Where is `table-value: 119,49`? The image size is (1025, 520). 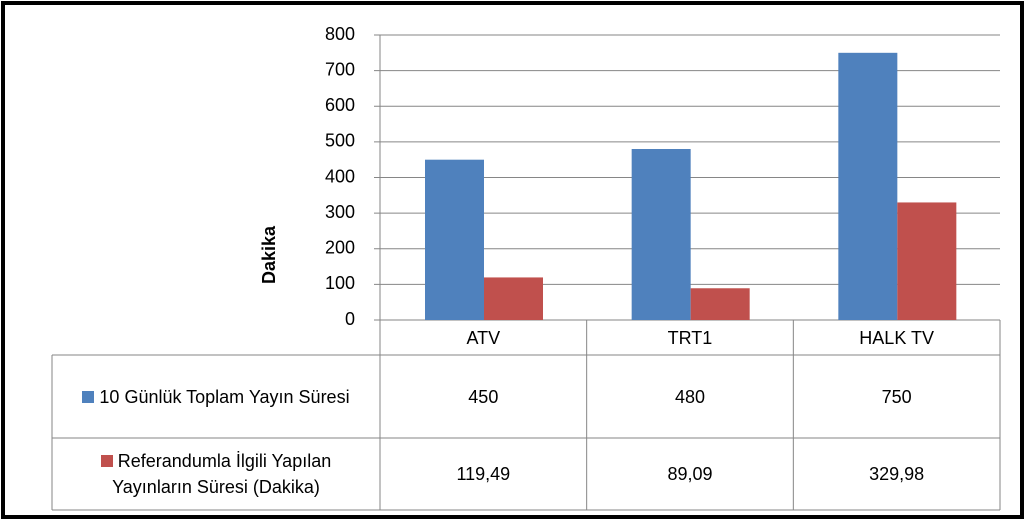
table-value: 119,49 is located at coordinates (483, 474).